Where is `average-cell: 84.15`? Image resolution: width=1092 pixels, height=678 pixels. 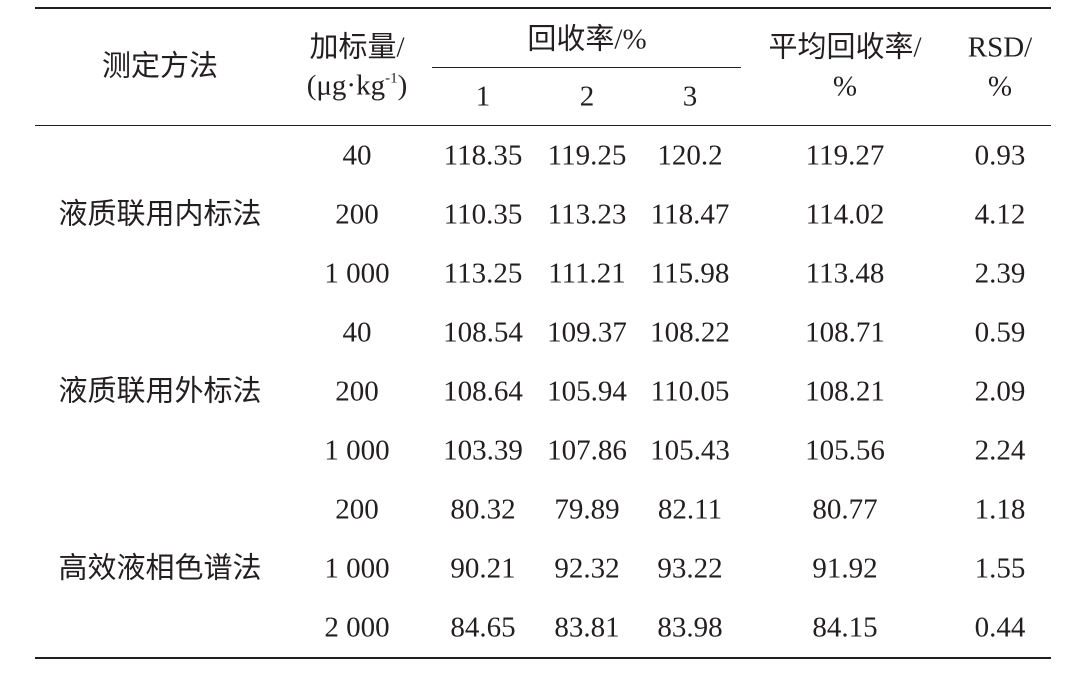
average-cell: 84.15 is located at coordinates (845, 627).